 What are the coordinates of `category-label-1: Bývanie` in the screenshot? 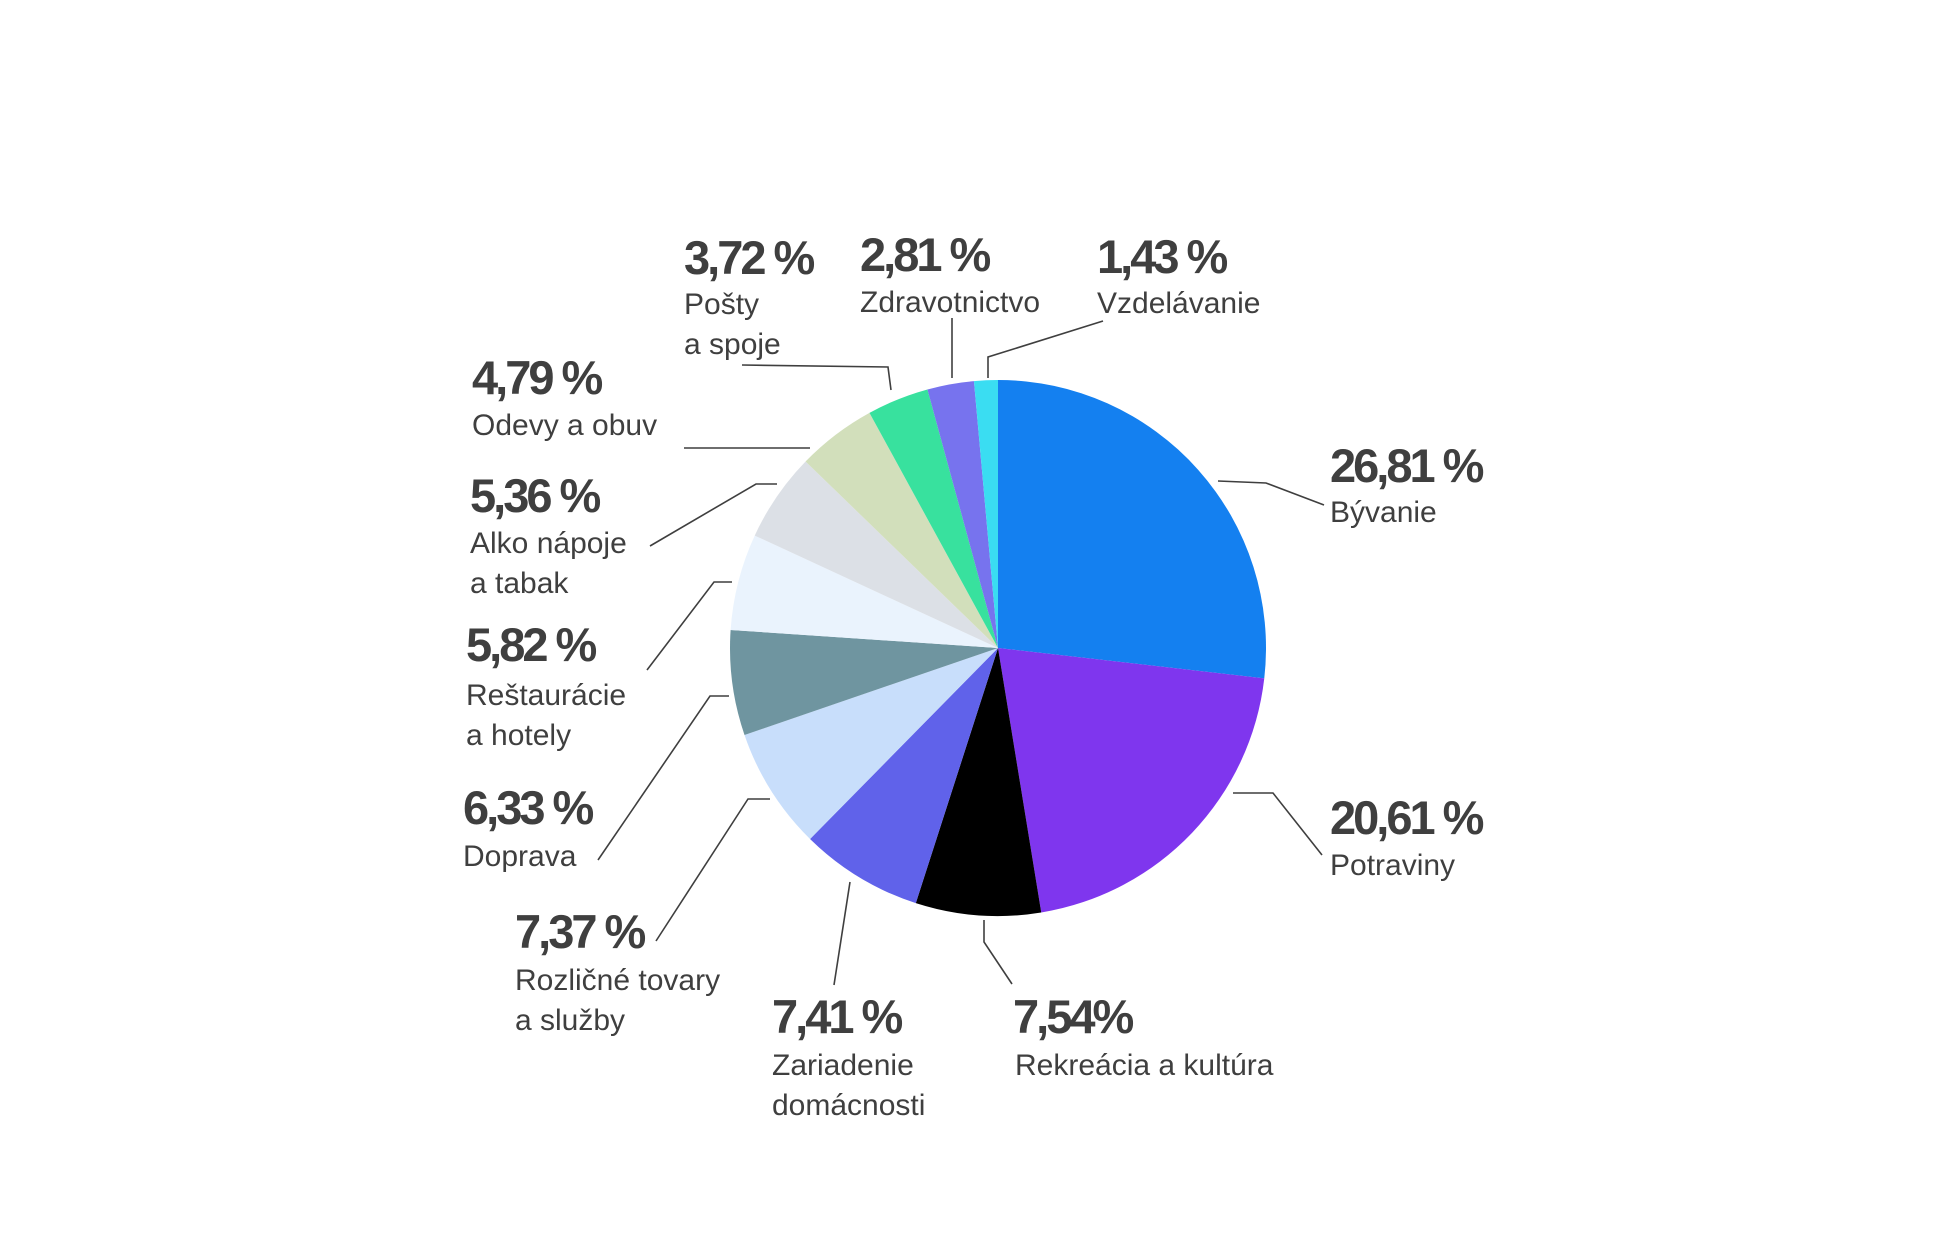 It's located at (1383, 512).